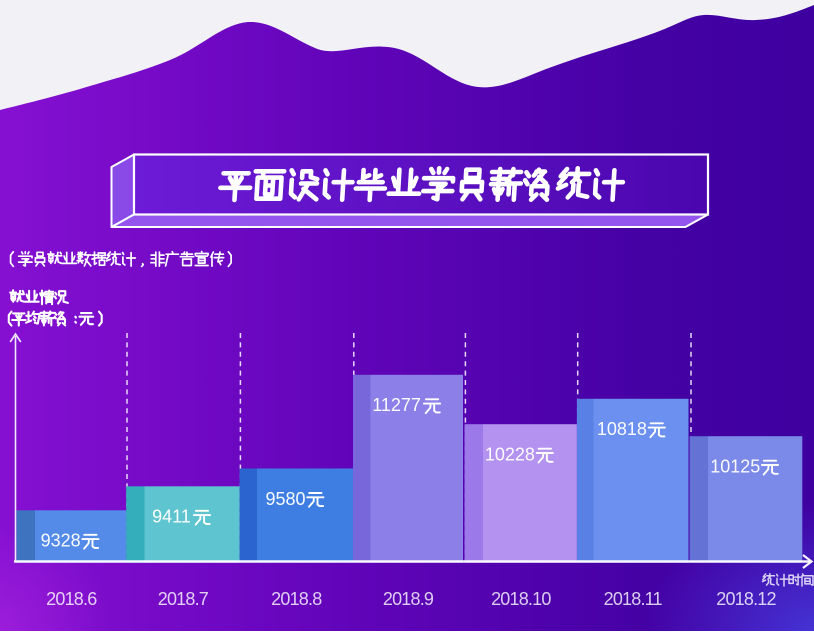 This screenshot has height=636, width=814. I want to click on svg-text: 10228, so click(510, 455).